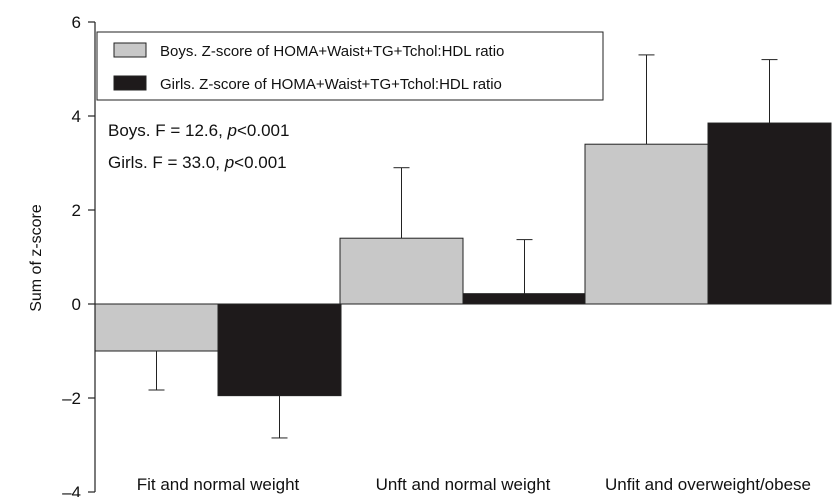 This screenshot has width=839, height=497. I want to click on y-tick-label: 2, so click(76, 210).